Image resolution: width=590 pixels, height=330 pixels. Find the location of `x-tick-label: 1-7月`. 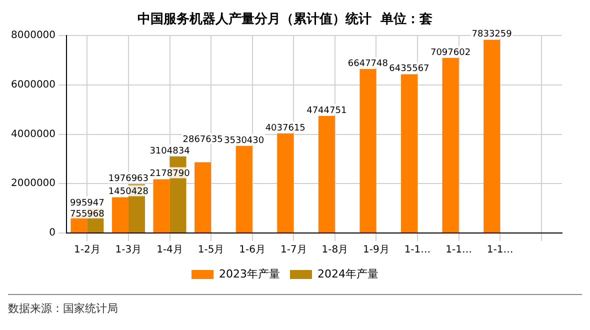

x-tick-label: 1-7月 is located at coordinates (293, 250).